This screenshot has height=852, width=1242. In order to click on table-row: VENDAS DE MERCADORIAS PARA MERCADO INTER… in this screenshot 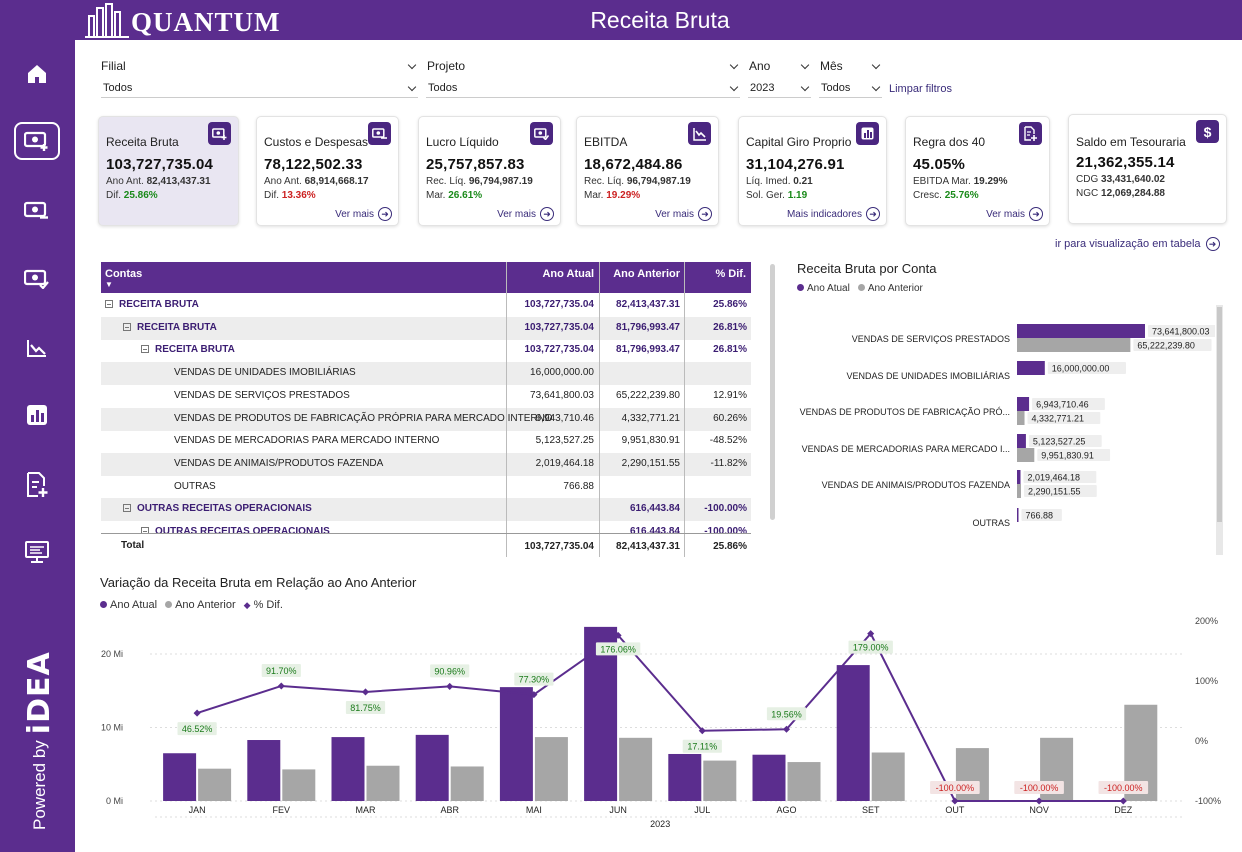, I will do `click(426, 441)`.